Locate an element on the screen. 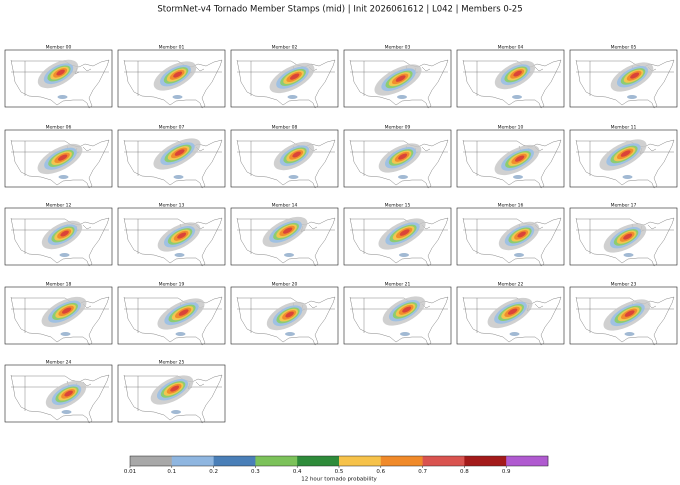 The height and width of the screenshot is (485, 680). member-panel: Member 09 is located at coordinates (397, 157).